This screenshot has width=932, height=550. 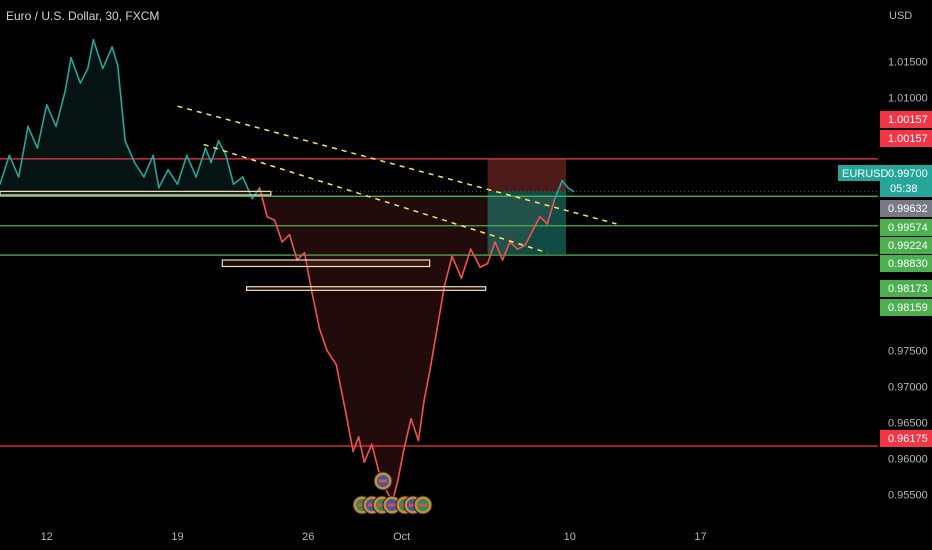 What do you see at coordinates (908, 99) in the screenshot?
I see `y-tick-label: 1.01000` at bounding box center [908, 99].